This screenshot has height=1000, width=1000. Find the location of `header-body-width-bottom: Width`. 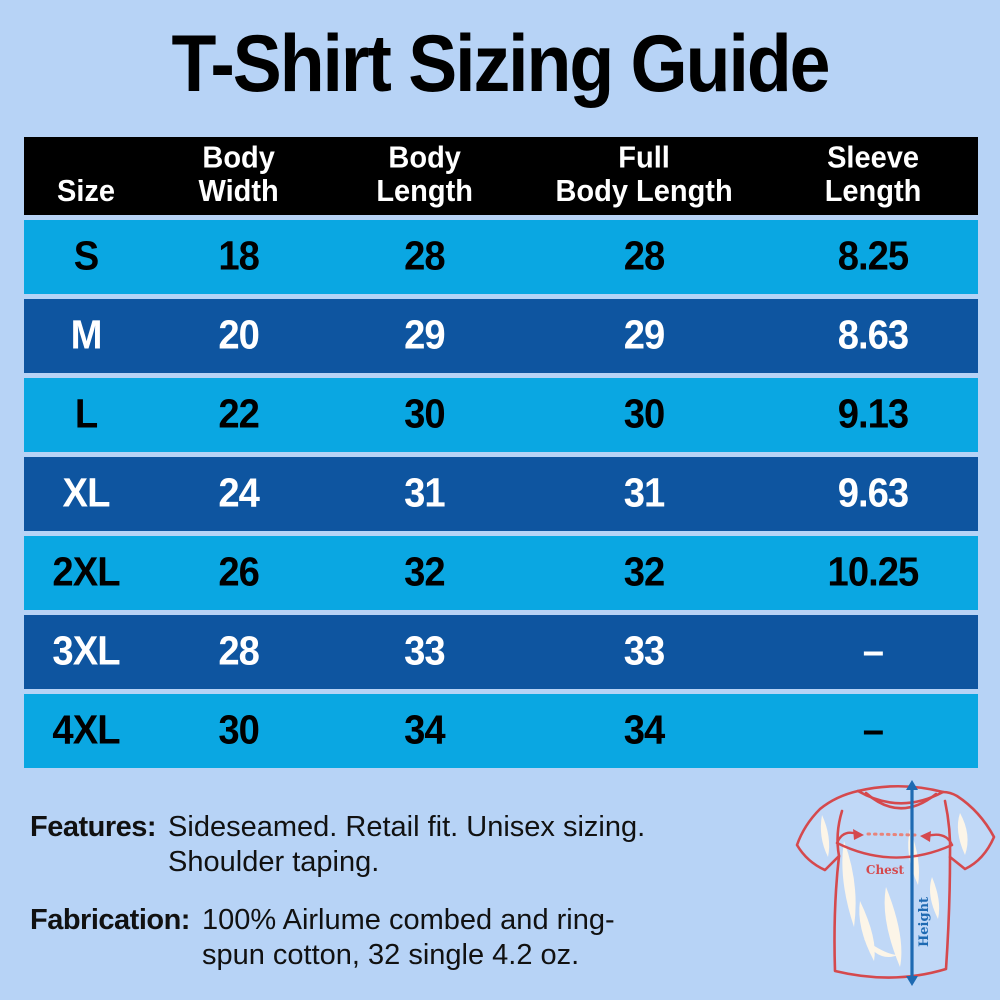

header-body-width-bottom: Width is located at coordinates (238, 192).